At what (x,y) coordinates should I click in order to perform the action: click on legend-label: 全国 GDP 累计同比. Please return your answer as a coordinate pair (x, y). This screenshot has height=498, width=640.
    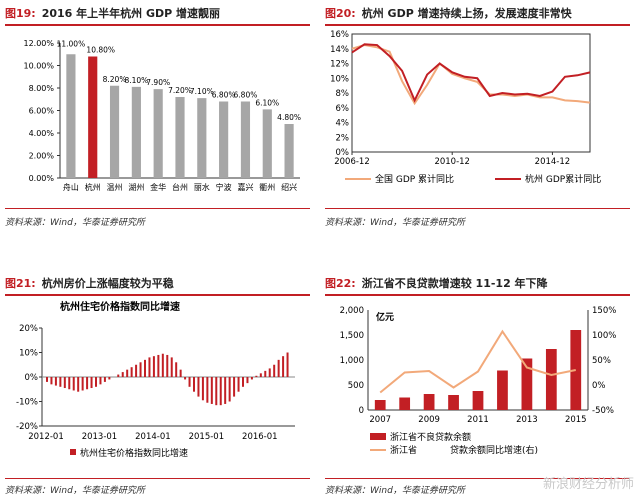
    Looking at the image, I should click on (414, 179).